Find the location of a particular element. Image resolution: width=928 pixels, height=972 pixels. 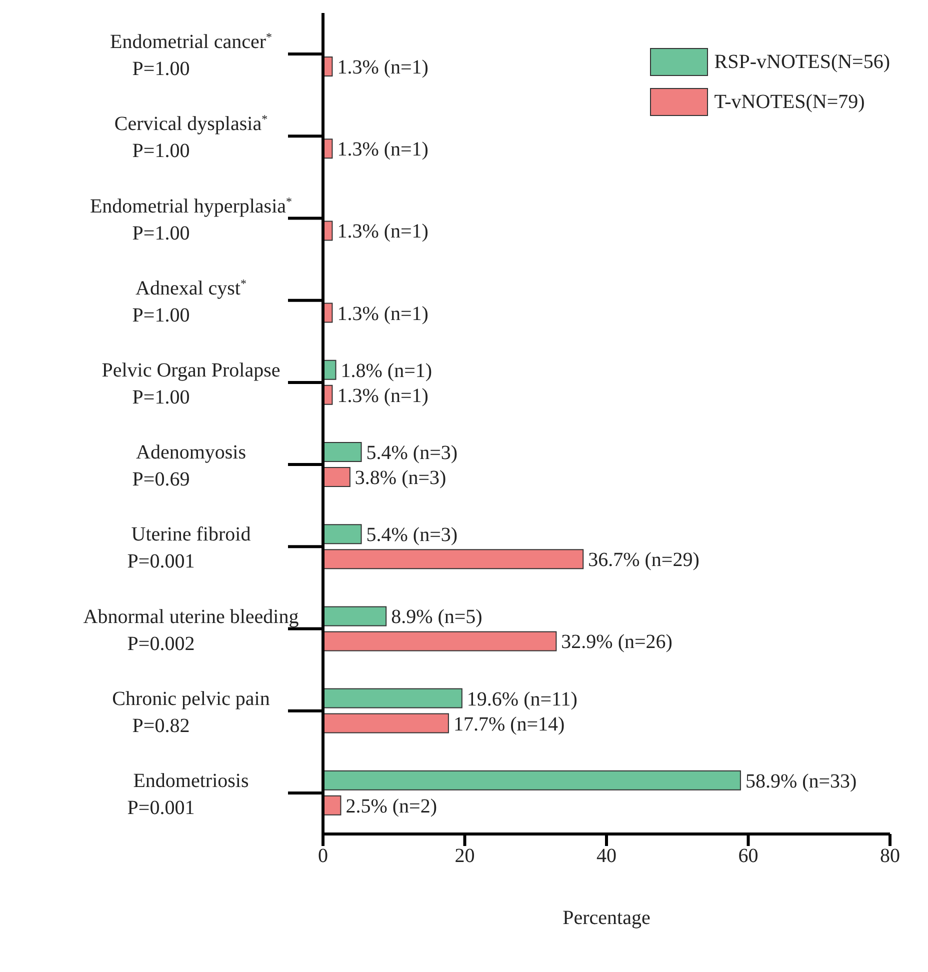

x-tick-label: 60 is located at coordinates (748, 856).